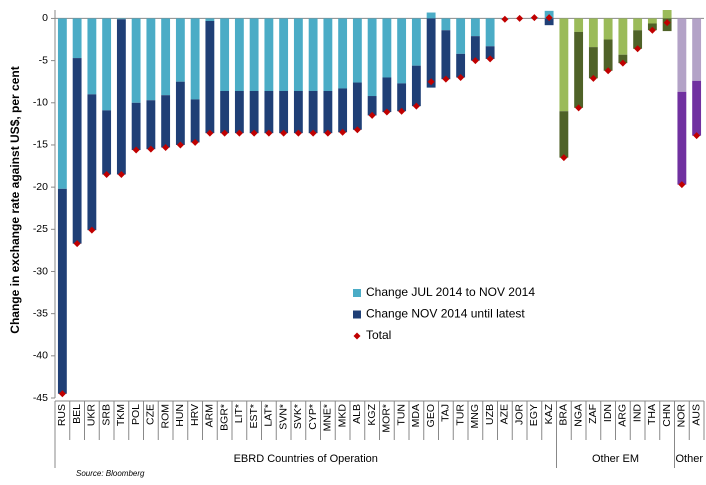  Describe the element at coordinates (92, 415) in the screenshot. I see `x-tick-label: UKR` at that location.